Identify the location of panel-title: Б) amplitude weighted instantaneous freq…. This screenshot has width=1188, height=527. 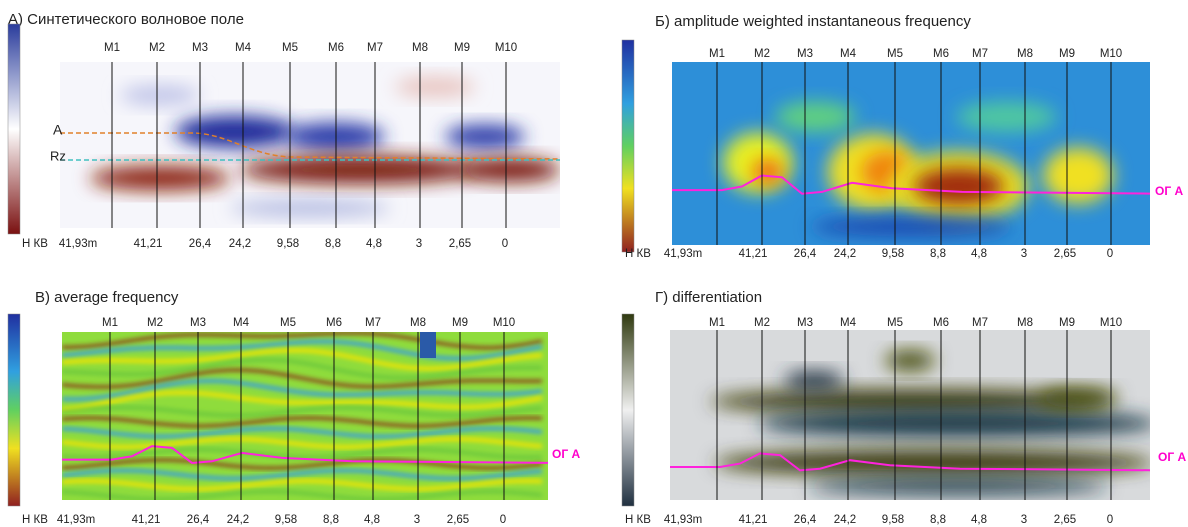
(813, 21).